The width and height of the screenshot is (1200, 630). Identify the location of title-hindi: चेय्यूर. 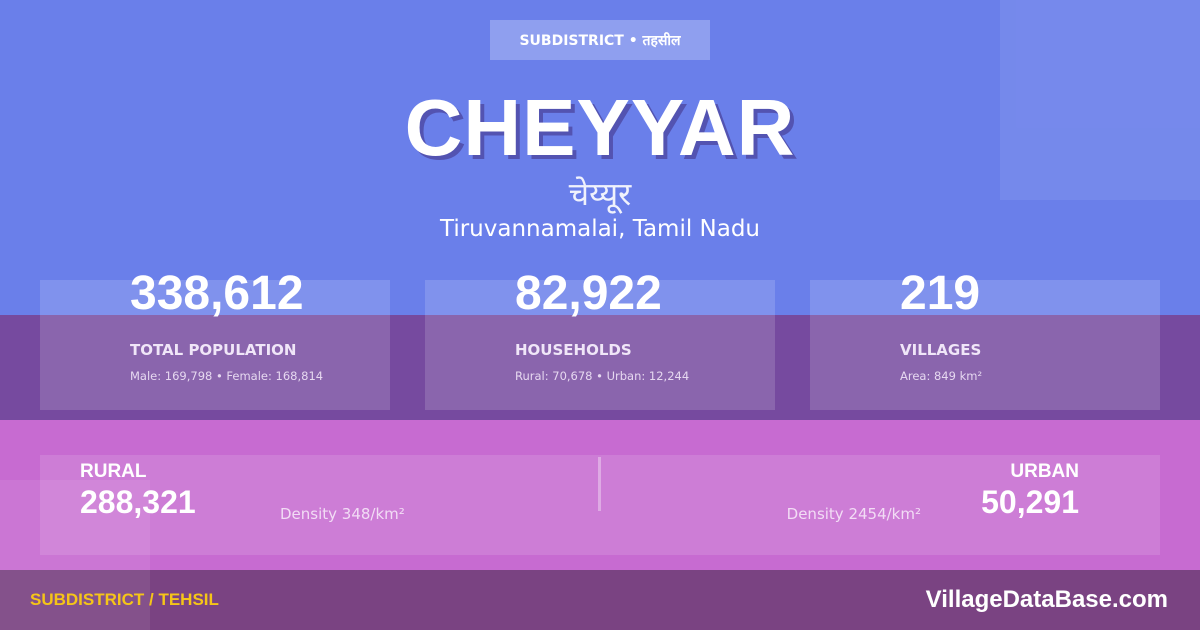
(600, 194).